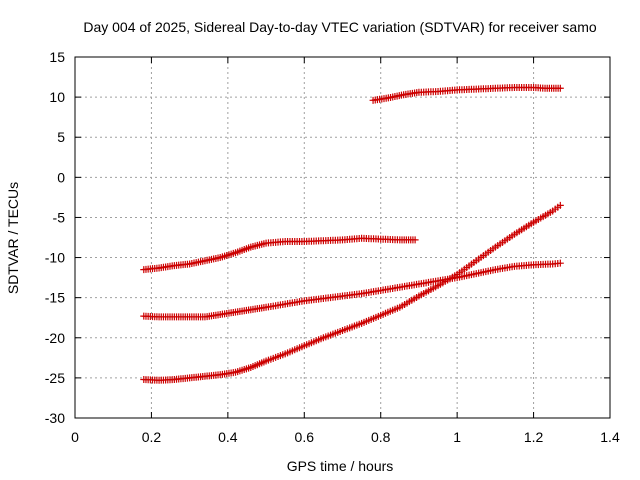  I want to click on x-tick-label: 1.4, so click(610, 437).